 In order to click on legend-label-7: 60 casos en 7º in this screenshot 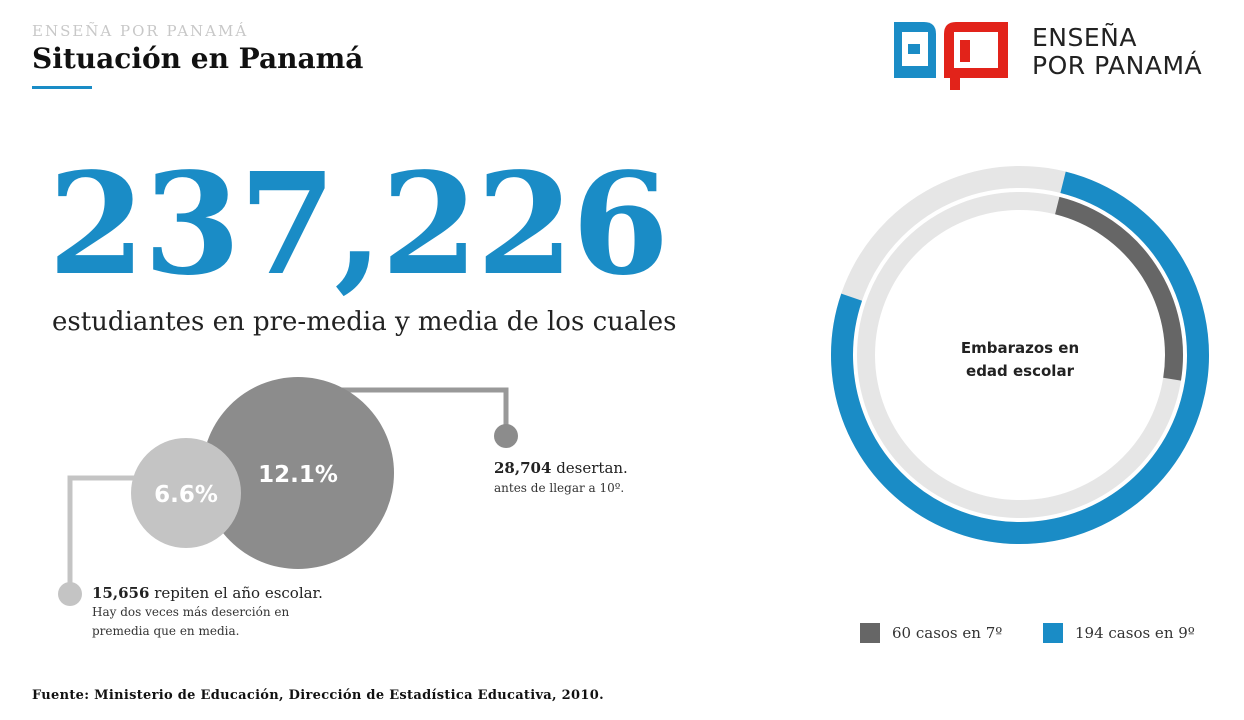, I will do `click(947, 633)`.